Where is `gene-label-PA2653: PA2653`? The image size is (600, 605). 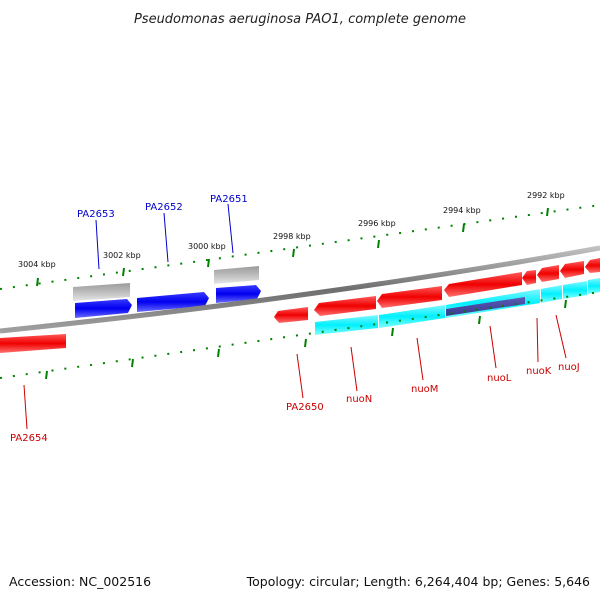 gene-label-PA2653: PA2653 is located at coordinates (96, 214).